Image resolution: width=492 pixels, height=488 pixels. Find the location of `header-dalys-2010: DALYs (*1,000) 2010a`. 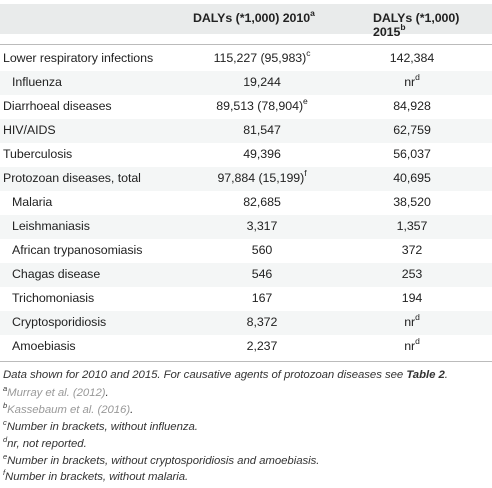

header-dalys-2010: DALYs (*1,000) 2010a is located at coordinates (254, 16).